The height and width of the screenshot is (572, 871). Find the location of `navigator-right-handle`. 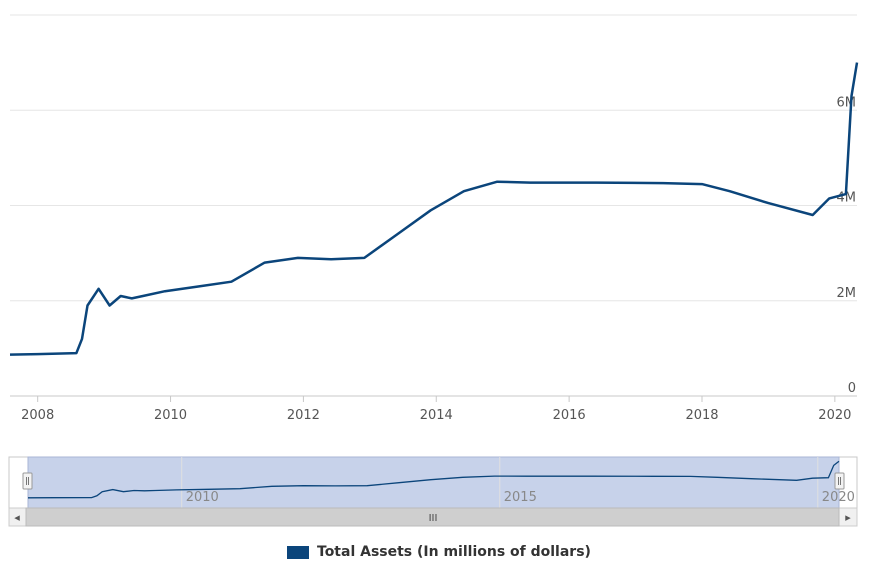

navigator-right-handle is located at coordinates (839, 481).